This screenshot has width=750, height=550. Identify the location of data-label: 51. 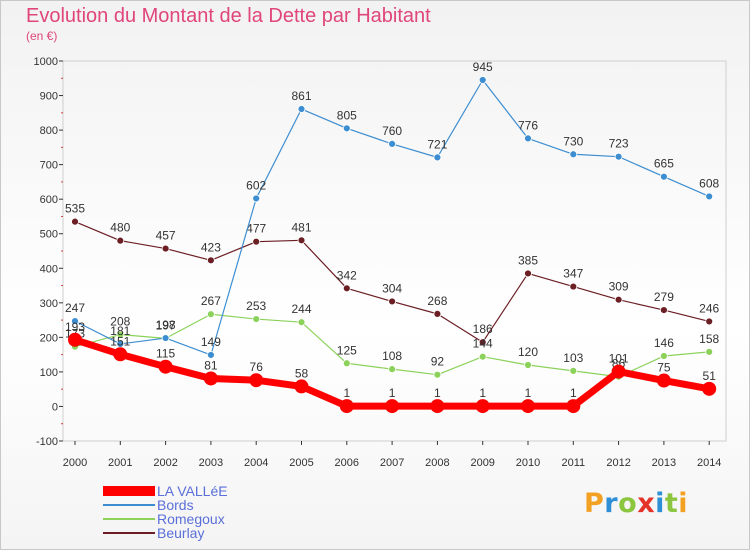
(710, 376).